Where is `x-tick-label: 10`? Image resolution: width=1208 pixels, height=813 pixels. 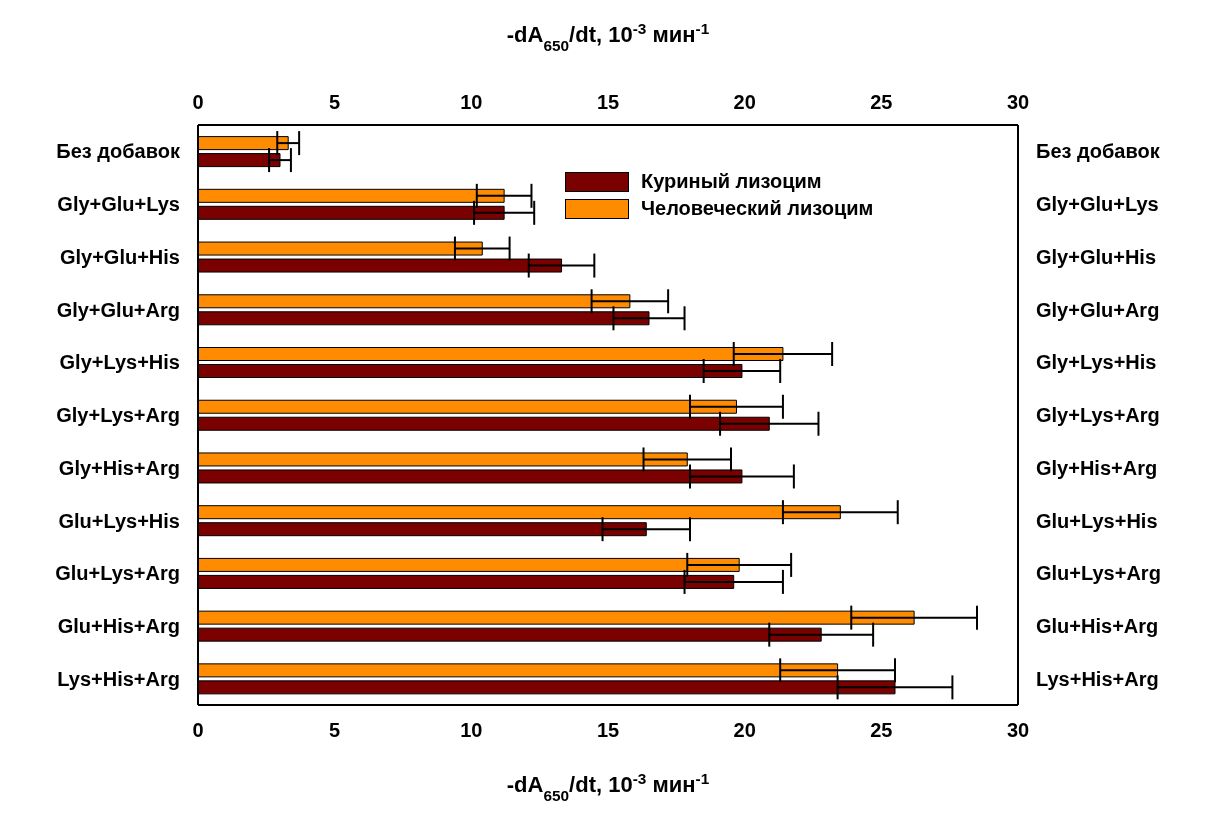
x-tick-label: 10 is located at coordinates (471, 102).